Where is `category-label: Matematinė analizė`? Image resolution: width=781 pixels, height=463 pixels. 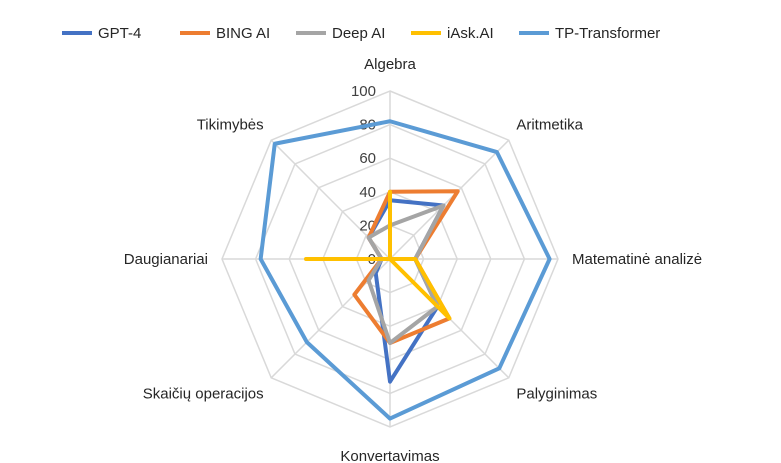
category-label: Matematinė analizė is located at coordinates (637, 259).